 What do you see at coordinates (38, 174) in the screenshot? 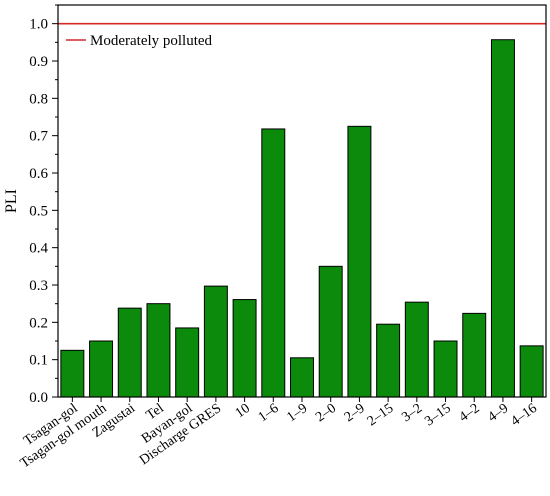
I see `y-tick-label-6: 0.6` at bounding box center [38, 174].